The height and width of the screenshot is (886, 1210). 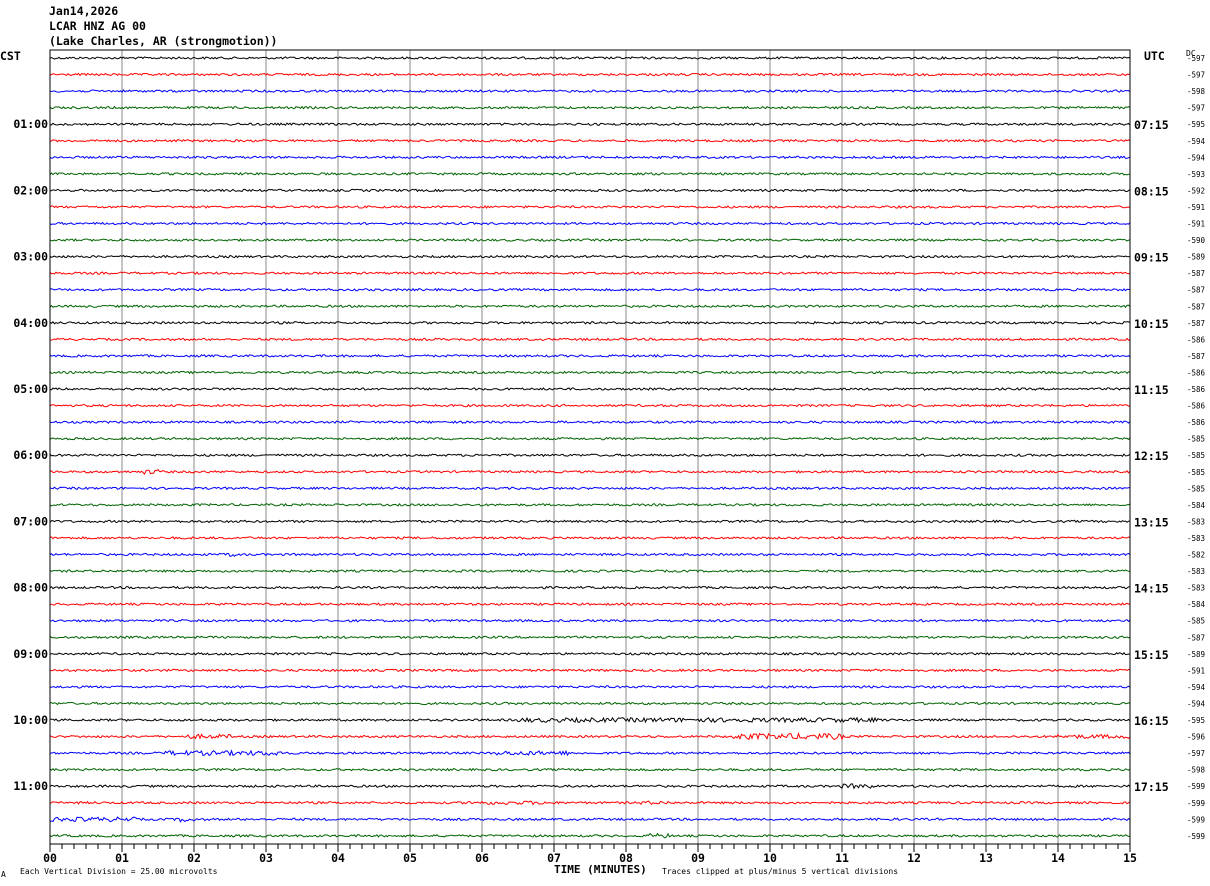 What do you see at coordinates (1196, 75) in the screenshot?
I see `dc-offset-1: -597` at bounding box center [1196, 75].